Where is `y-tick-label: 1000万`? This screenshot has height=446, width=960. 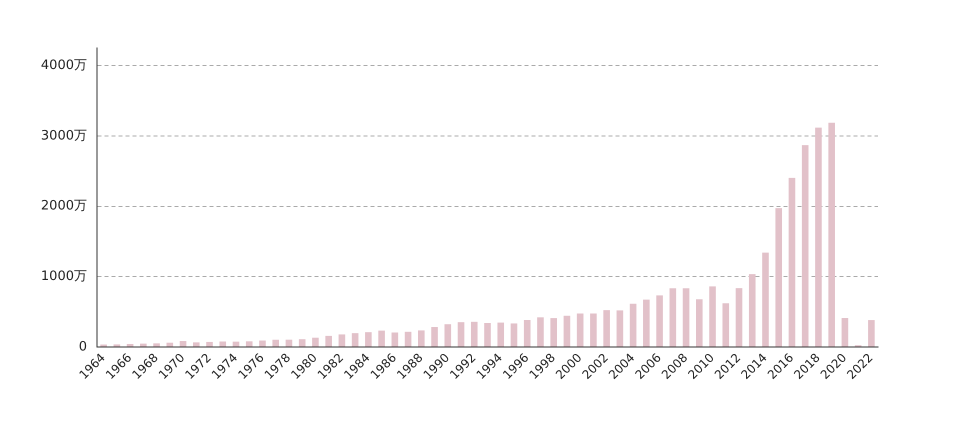
y-tick-label: 1000万 is located at coordinates (63, 276).